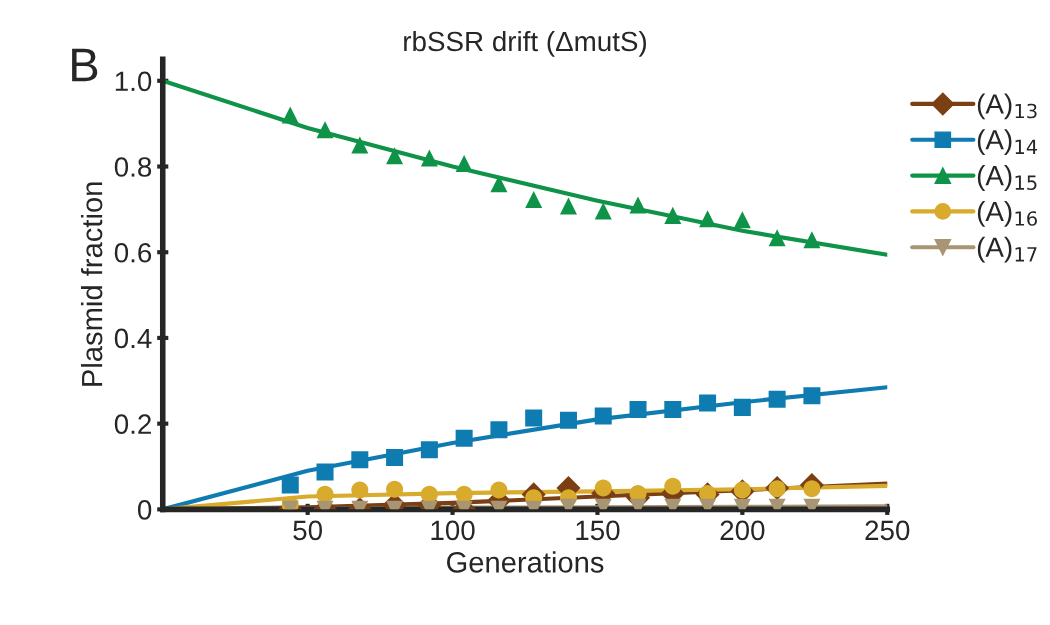  Describe the element at coordinates (453, 530) in the screenshot. I see `x-tick-label: 100` at that location.